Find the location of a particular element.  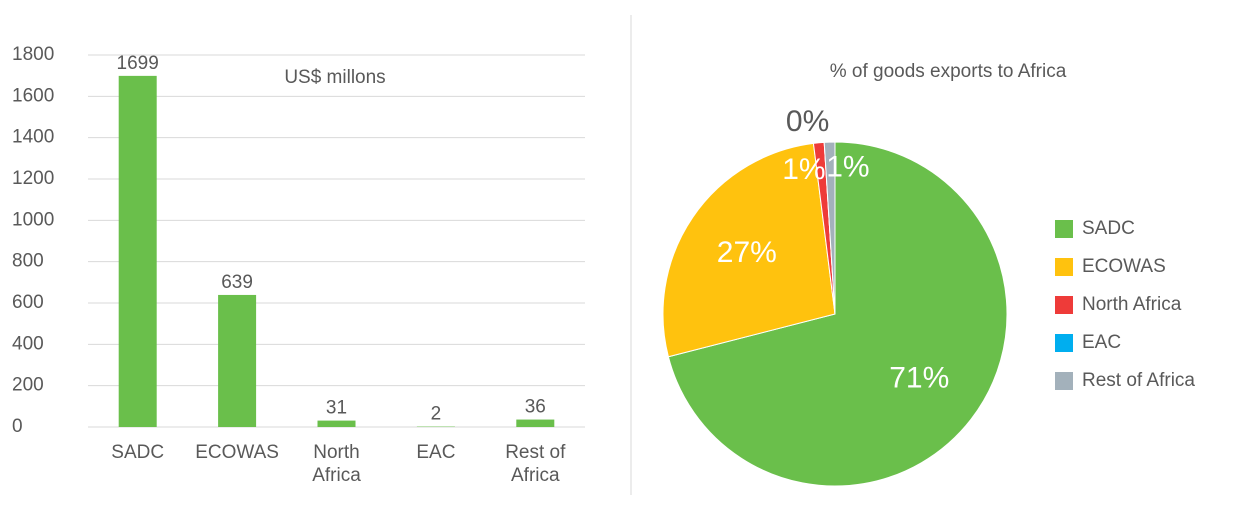

legend-label: EAC is located at coordinates (1101, 342).